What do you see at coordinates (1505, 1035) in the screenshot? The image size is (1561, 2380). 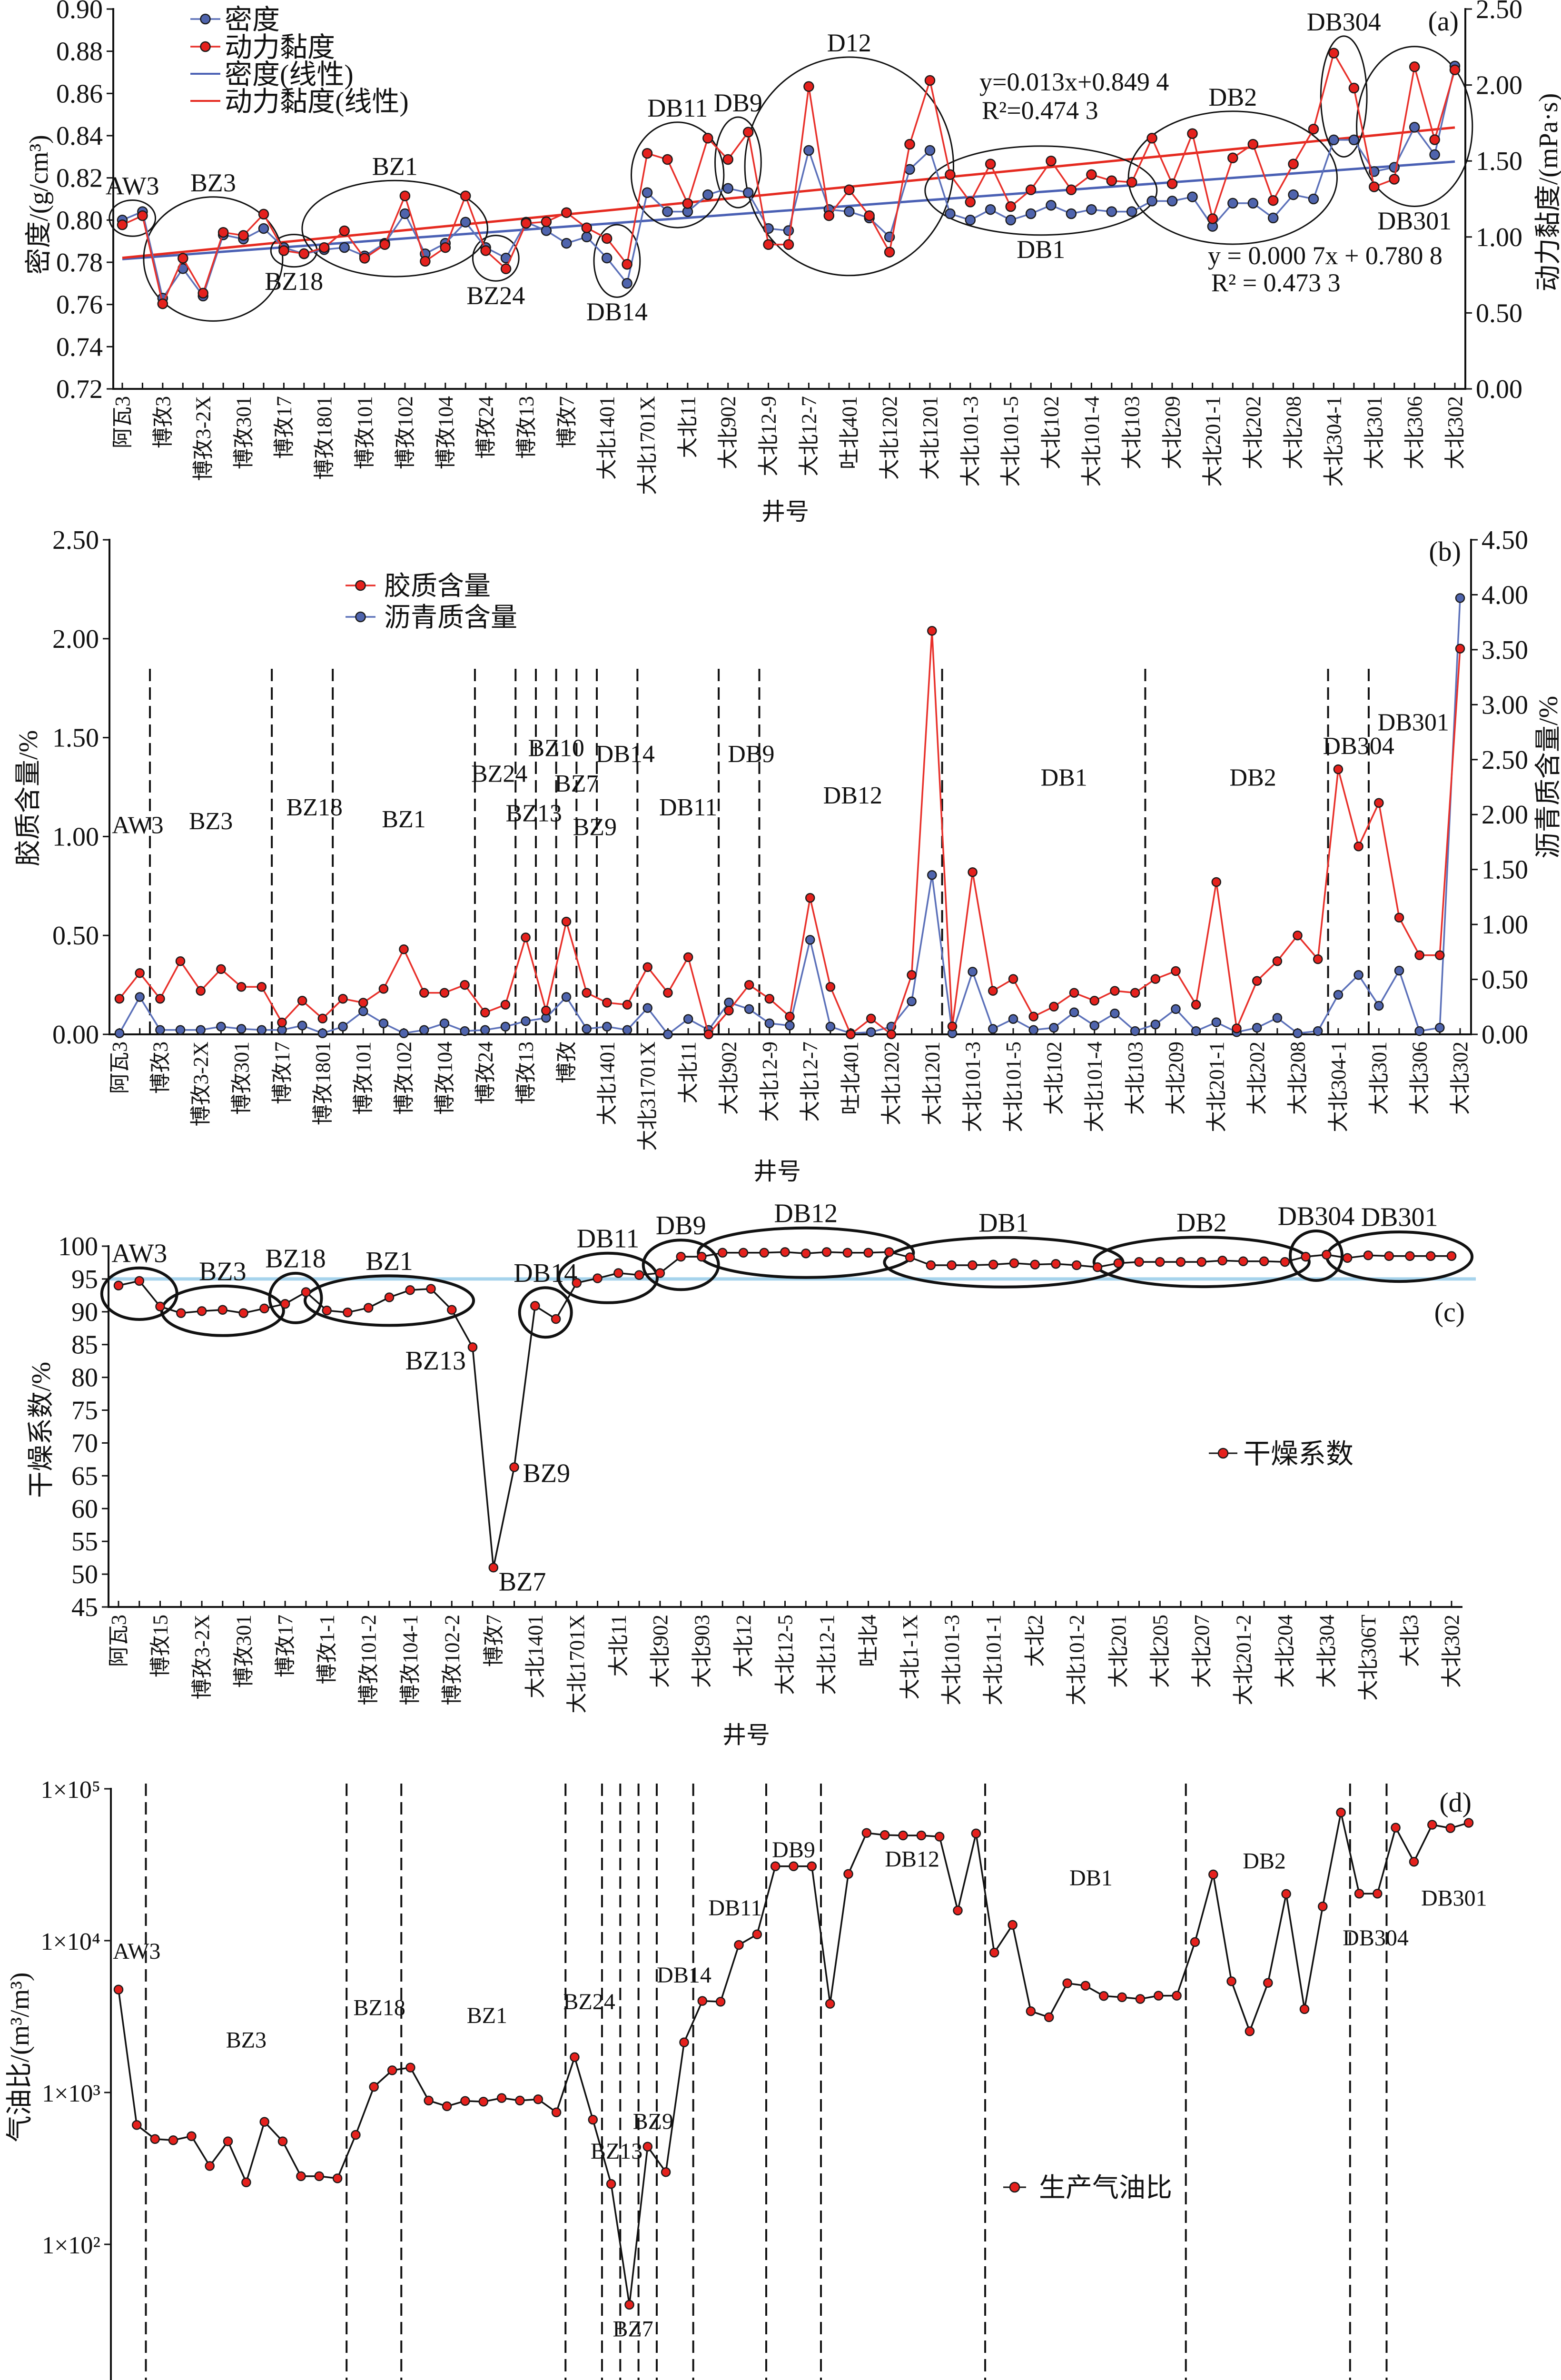 I see `y-tick-label-right: 0.00` at bounding box center [1505, 1035].